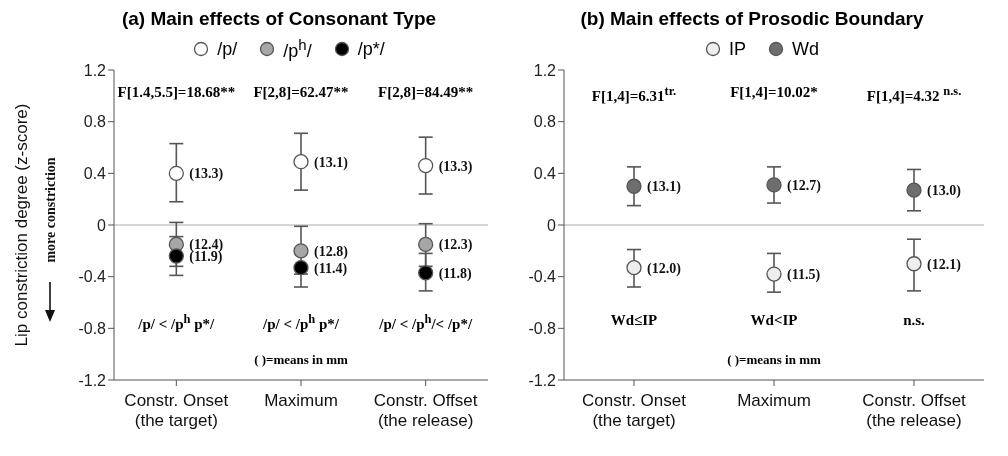  I want to click on legend-label: /p$^{h}$/, so click(297, 49).